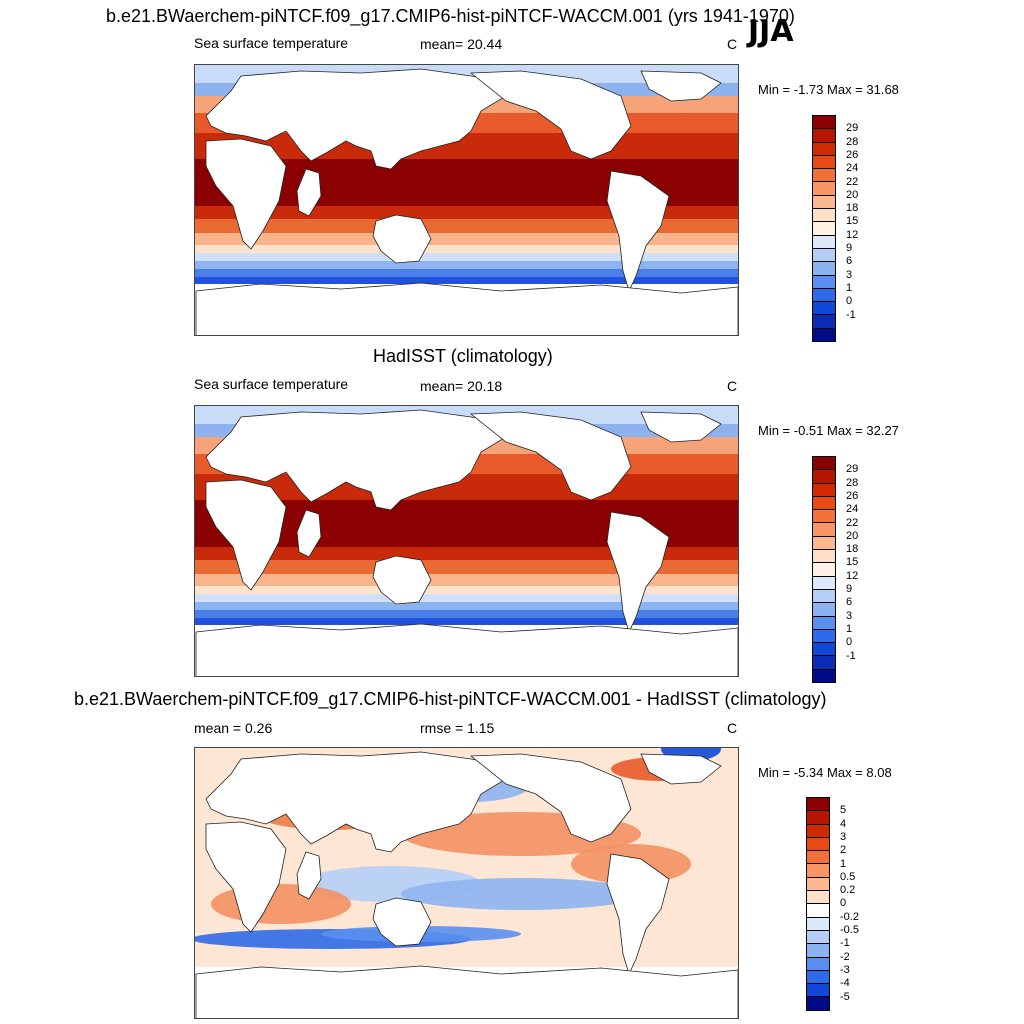  Describe the element at coordinates (848, 890) in the screenshot. I see `colorbar-tick-label: 0.2` at that location.